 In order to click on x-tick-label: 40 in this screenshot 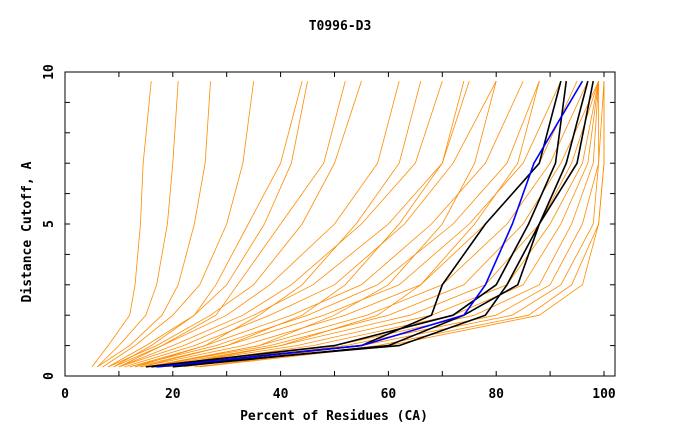, I will do `click(281, 394)`.